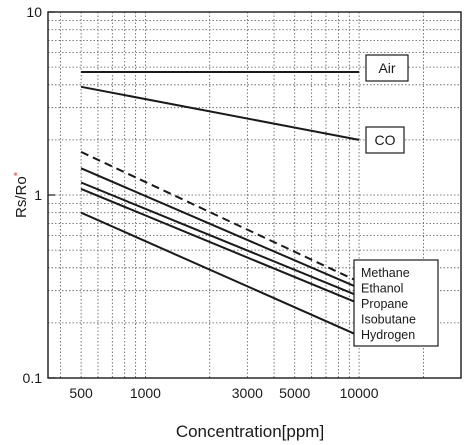  I want to click on x-tick-label: 5000, so click(294, 393).